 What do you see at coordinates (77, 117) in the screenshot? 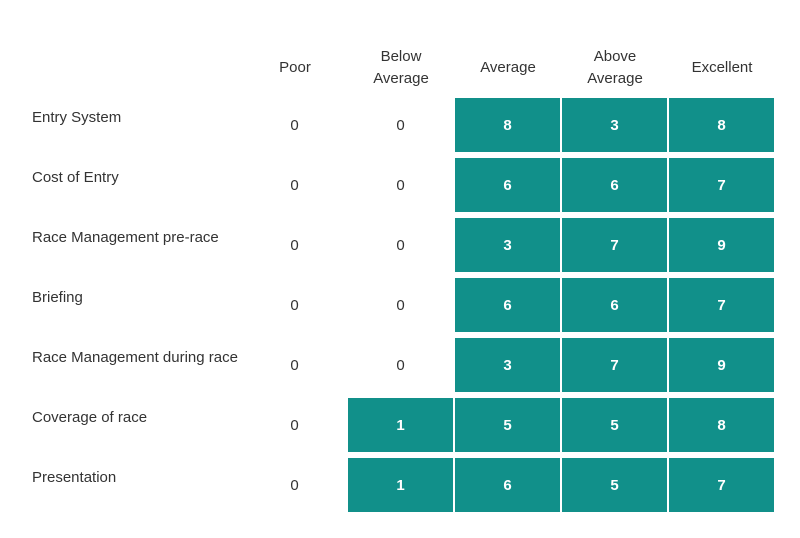
I see `row-label: Entry System` at bounding box center [77, 117].